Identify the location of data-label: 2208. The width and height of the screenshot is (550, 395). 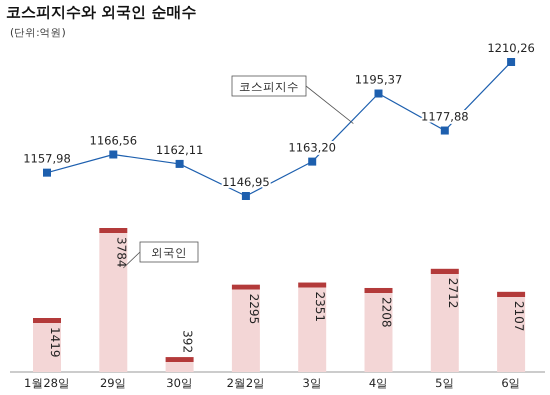
(387, 312).